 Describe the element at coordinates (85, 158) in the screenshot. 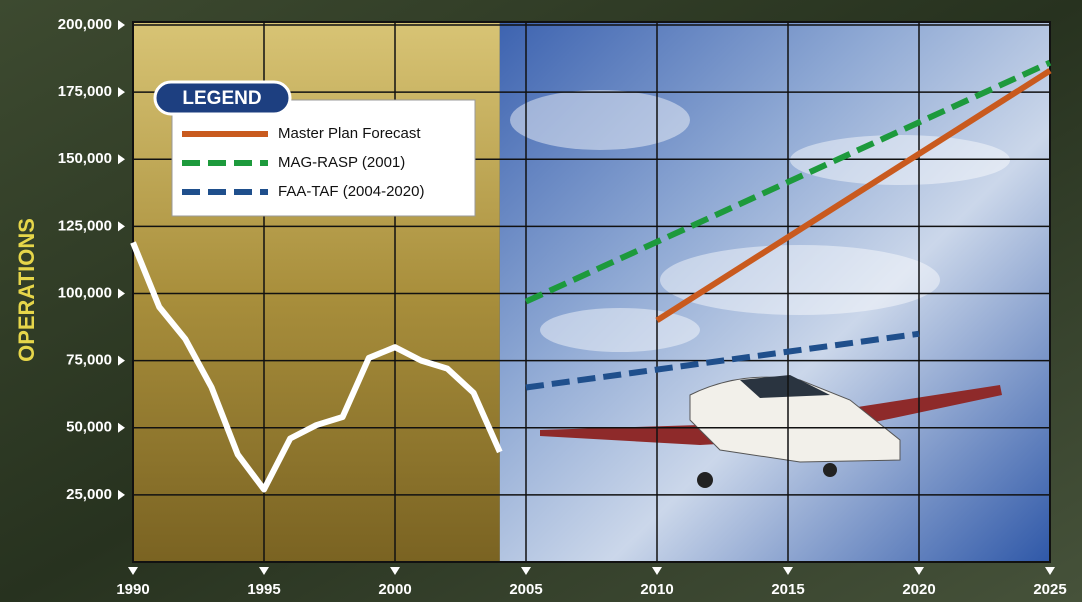

I see `y-tick-label: 150,000` at that location.